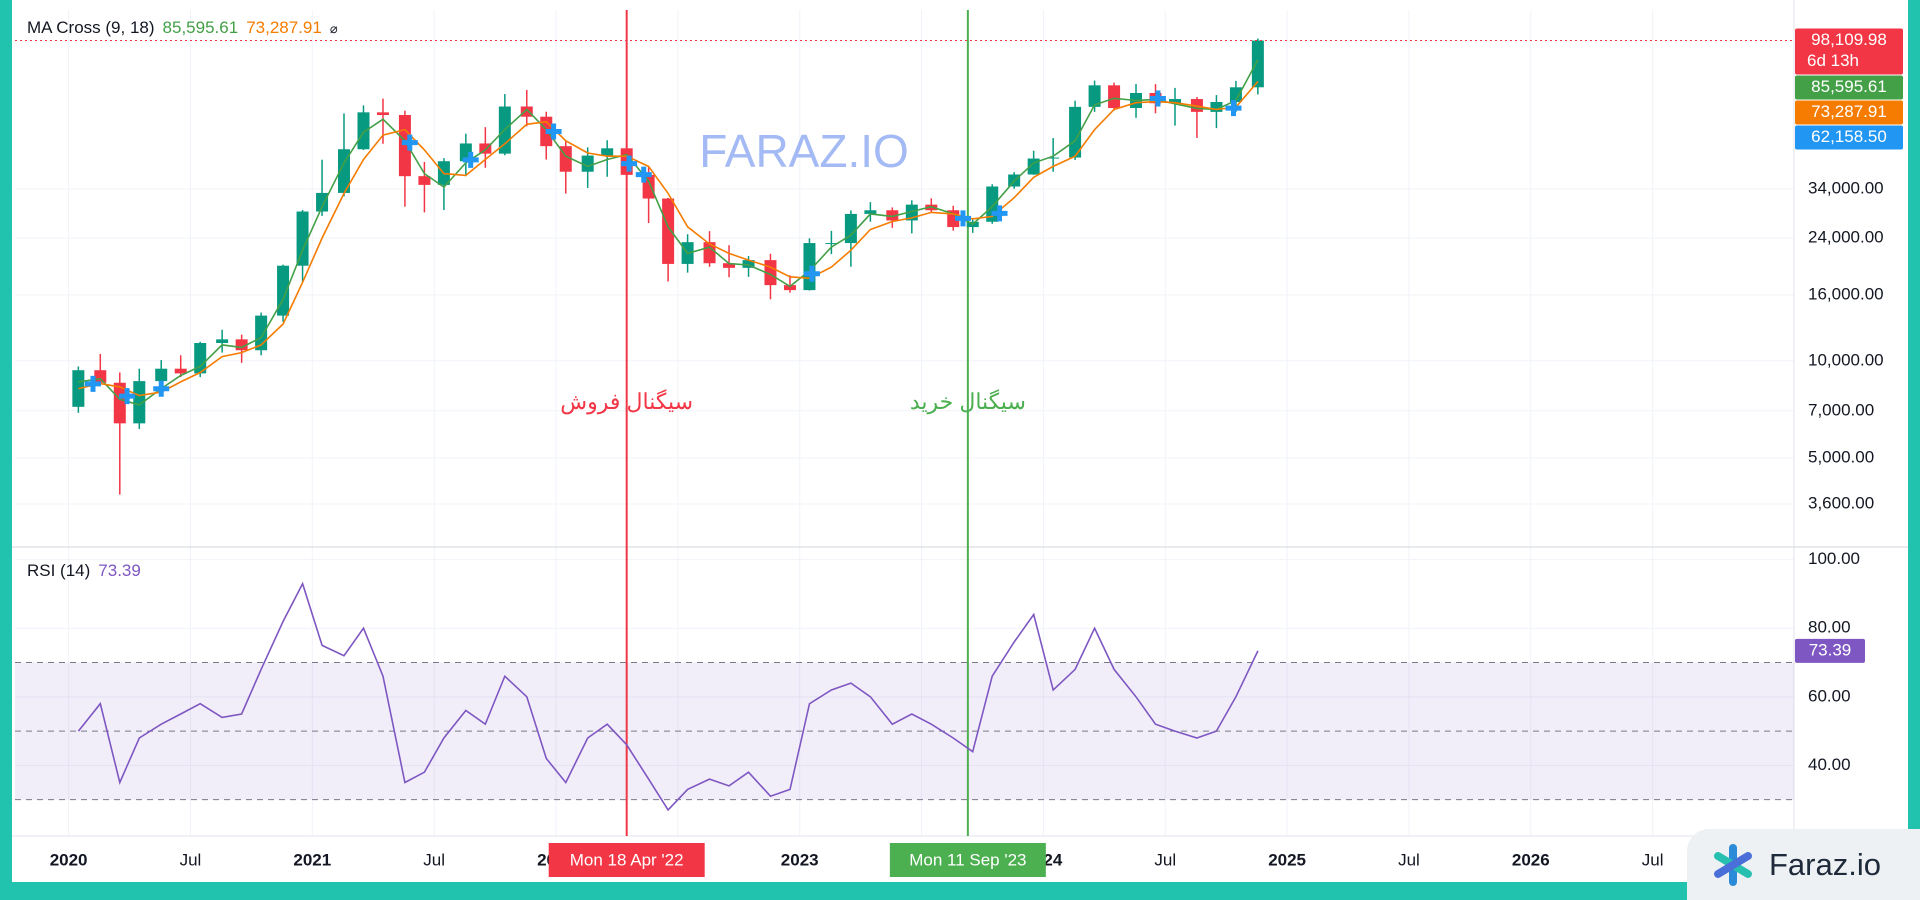 This screenshot has height=900, width=1920. I want to click on brand-badge: Faraz.io, so click(1803, 864).